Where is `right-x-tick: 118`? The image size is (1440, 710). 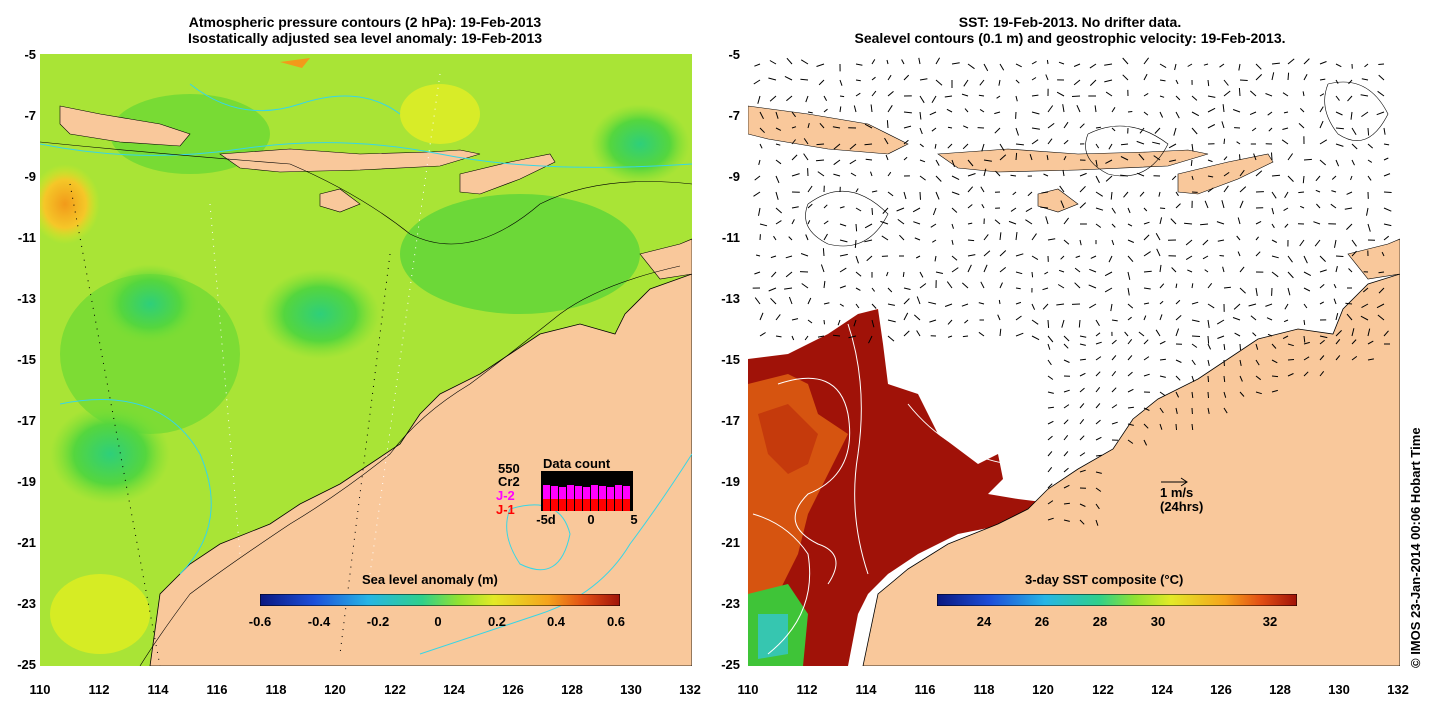
right-x-tick: 118 is located at coordinates (984, 689).